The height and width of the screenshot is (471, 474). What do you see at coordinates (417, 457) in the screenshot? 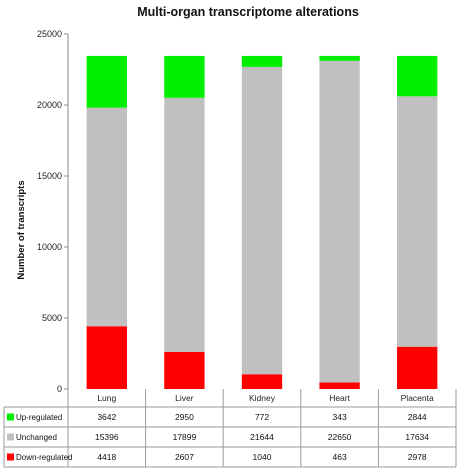
I see `table-cell-value: 2978` at bounding box center [417, 457].